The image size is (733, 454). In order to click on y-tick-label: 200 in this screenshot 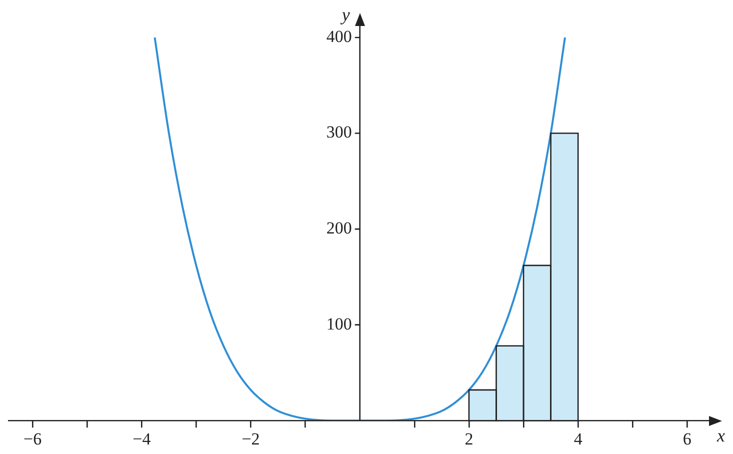, I will do `click(339, 228)`.